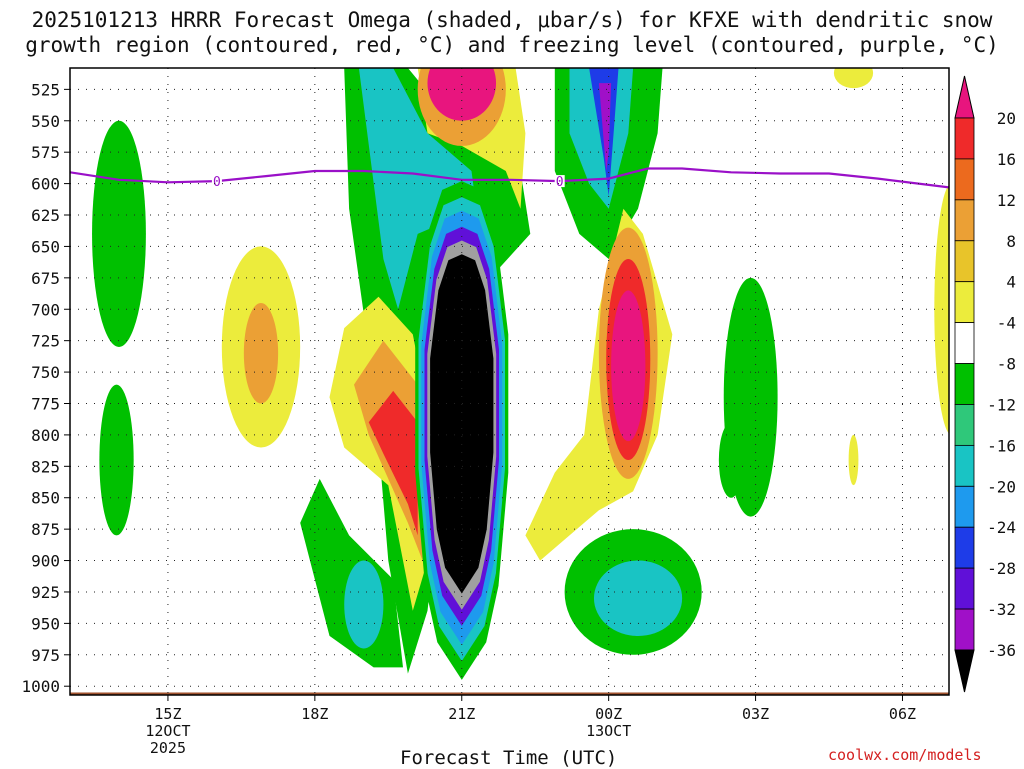 This screenshot has width=1024, height=769. Describe the element at coordinates (638, 598) in the screenshot. I see `omega-region-bl-teal-00z` at that location.